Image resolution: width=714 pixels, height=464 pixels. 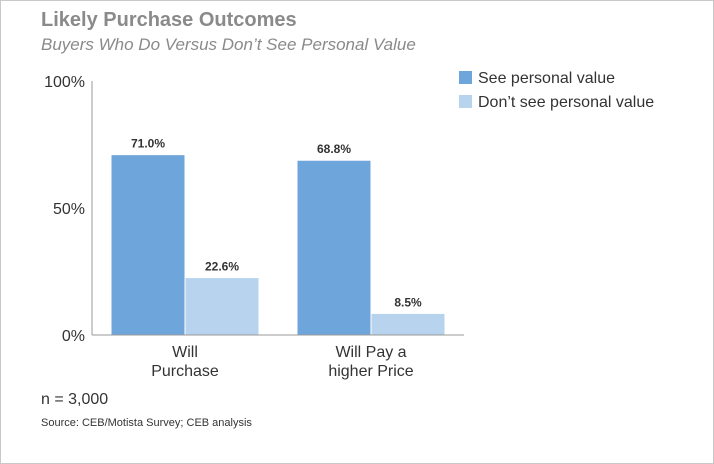 What do you see at coordinates (334, 149) in the screenshot?
I see `data-label: 68.8%` at bounding box center [334, 149].